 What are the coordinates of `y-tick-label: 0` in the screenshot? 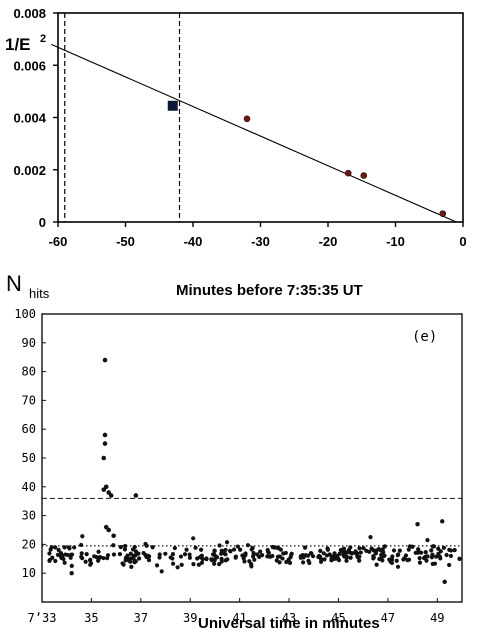 It's located at (42, 222).